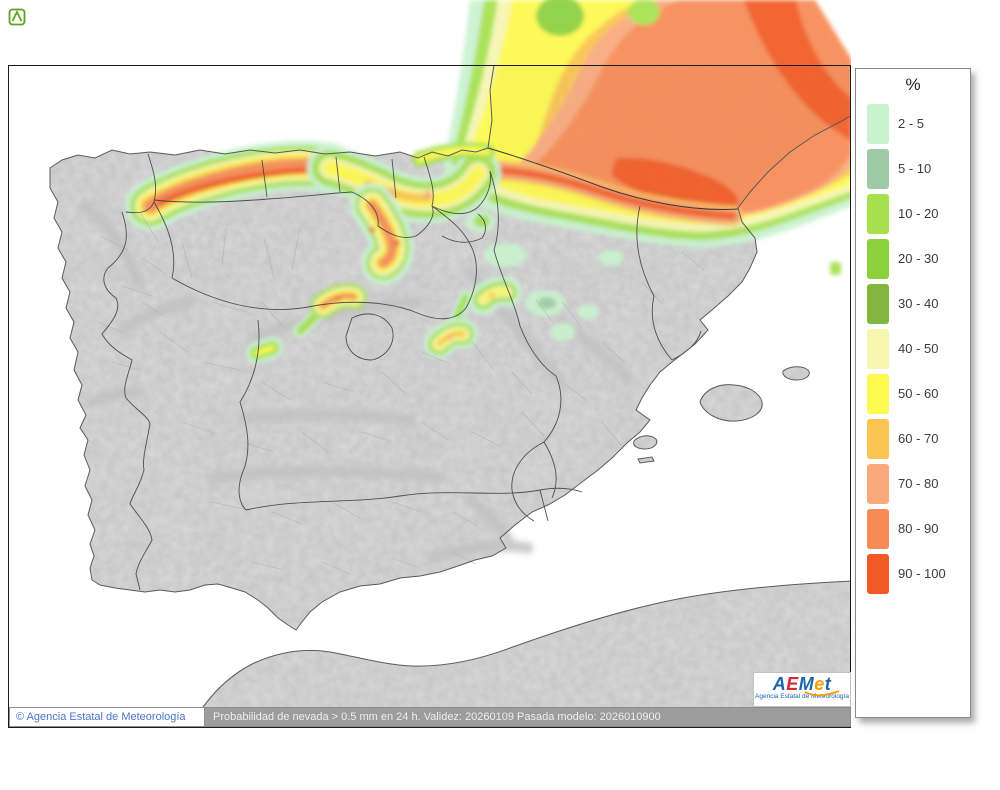 This screenshot has height=790, width=1000. Describe the element at coordinates (913, 84) in the screenshot. I see `legend-title: %` at that location.